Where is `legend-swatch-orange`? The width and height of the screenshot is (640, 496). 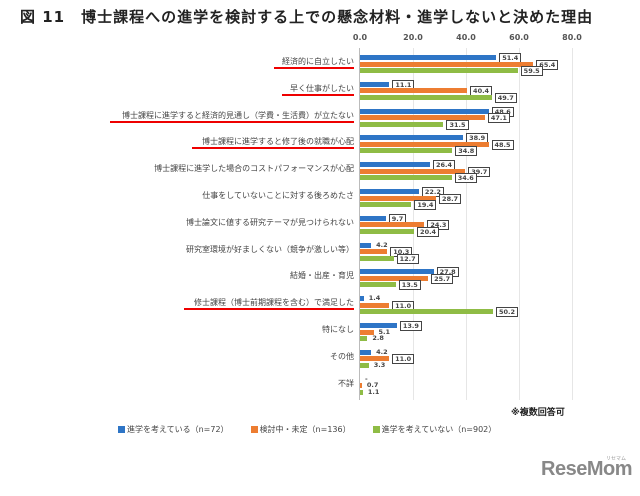
legend-swatch-orange is located at coordinates (254, 429).